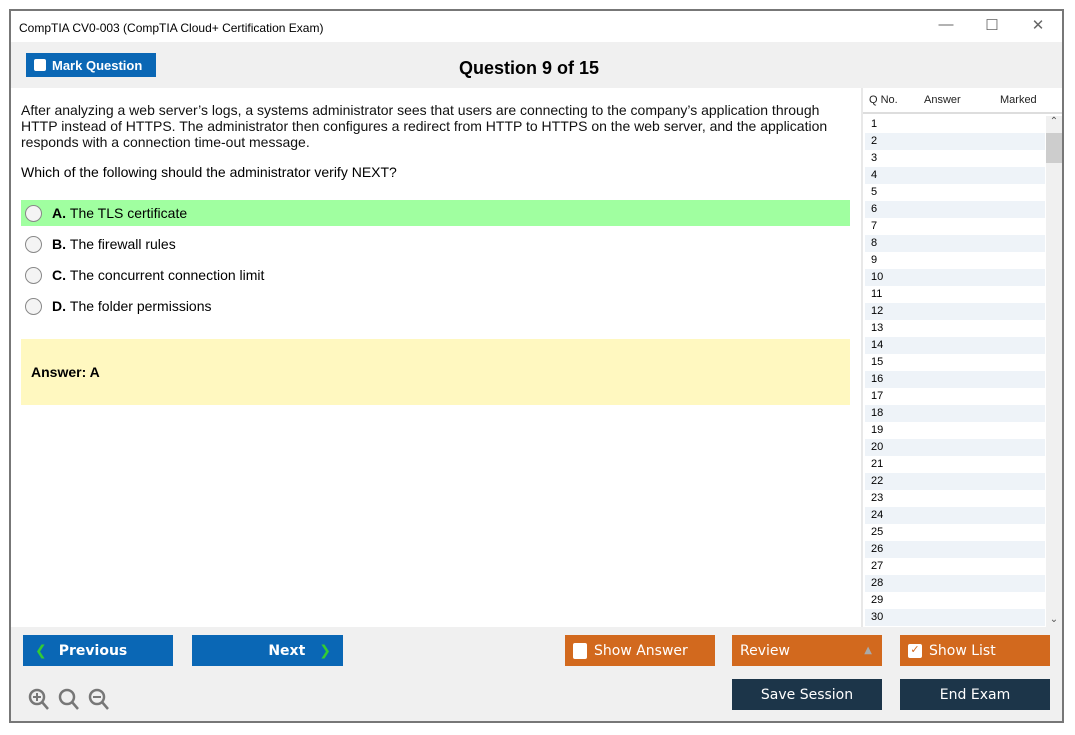 This screenshot has height=735, width=1075. Describe the element at coordinates (868, 650) in the screenshot. I see `caret-up-icon: ▲` at that location.